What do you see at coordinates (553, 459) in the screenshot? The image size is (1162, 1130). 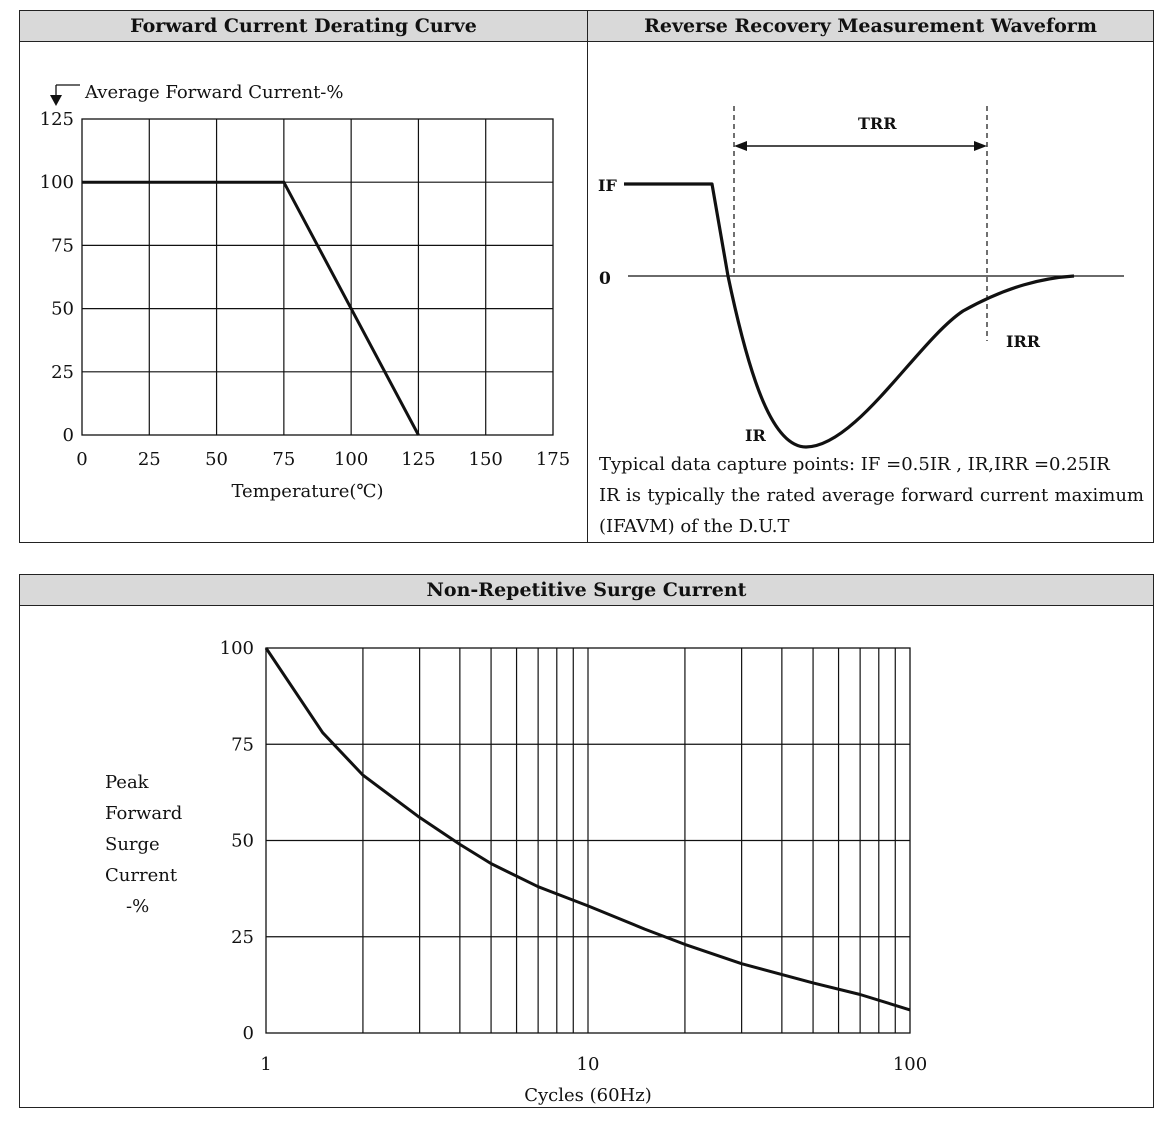 I see `derating-xtick-label: 175` at bounding box center [553, 459].